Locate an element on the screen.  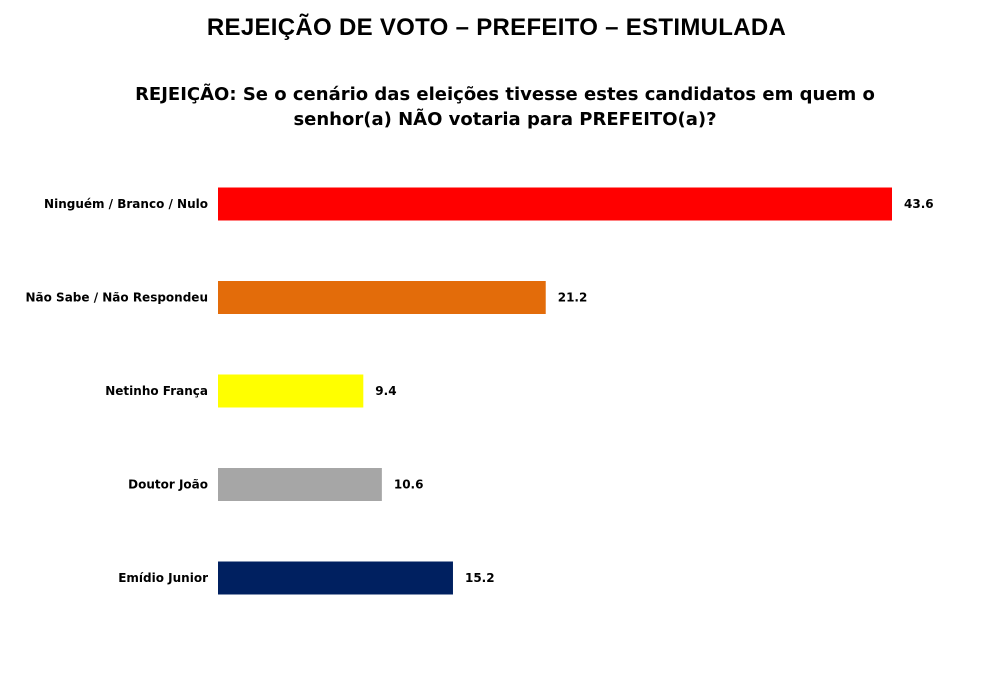
category-label: Ninguém / Branco / Nulo is located at coordinates (126, 204).